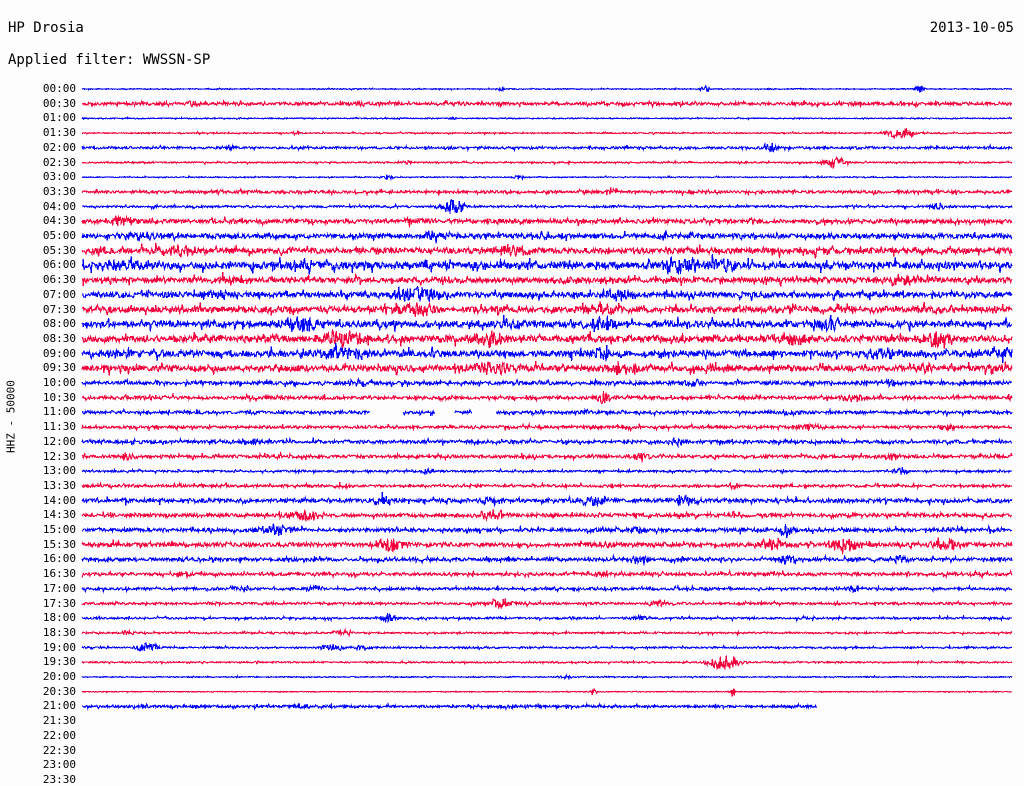 This screenshot has height=786, width=1024. What do you see at coordinates (971, 28) in the screenshot?
I see `record-date: 2013-10-05` at bounding box center [971, 28].